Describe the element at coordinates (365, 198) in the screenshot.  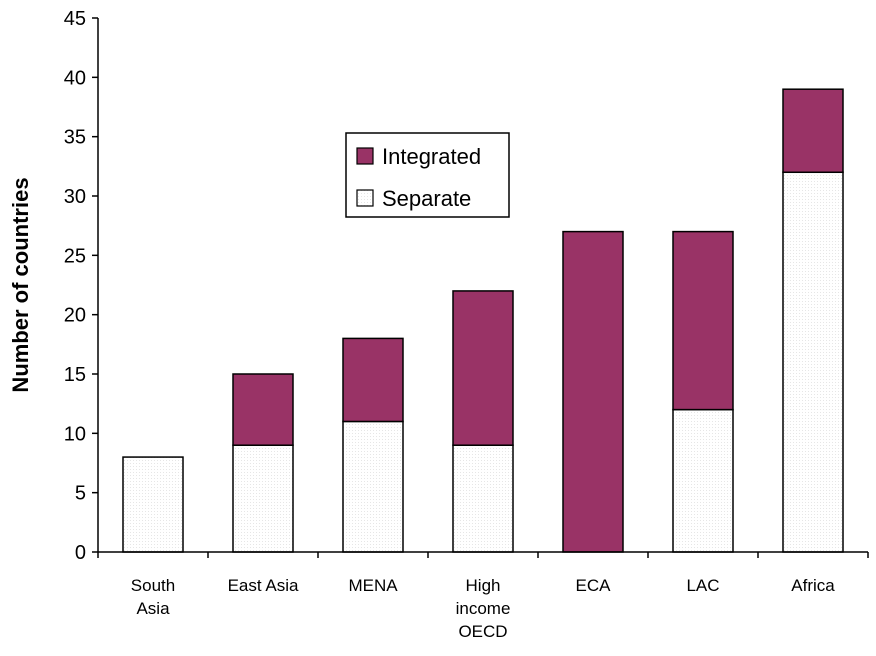
I see `legend-swatch-separate` at that location.